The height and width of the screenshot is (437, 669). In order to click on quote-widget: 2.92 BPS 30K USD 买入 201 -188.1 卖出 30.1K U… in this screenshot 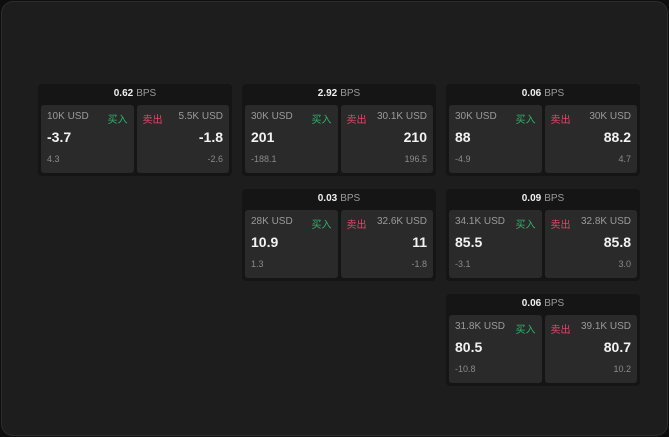, I will do `click(339, 130)`.